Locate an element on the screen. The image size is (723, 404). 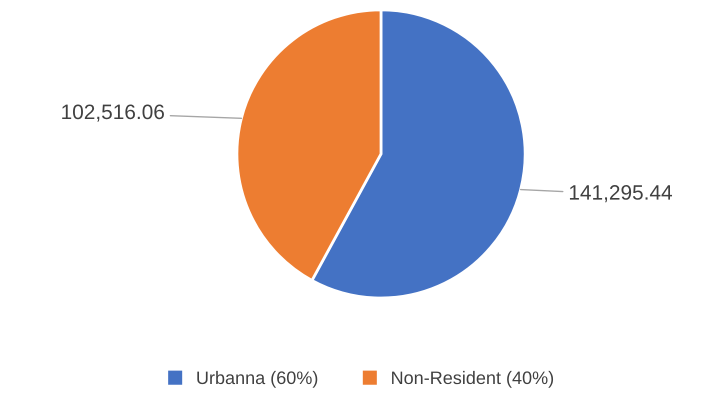
data-label: 141,295.44 is located at coordinates (621, 193).